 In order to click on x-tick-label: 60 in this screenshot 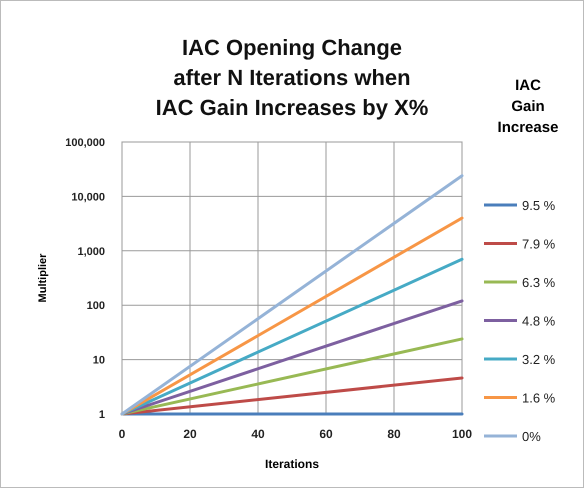, I will do `click(326, 434)`.